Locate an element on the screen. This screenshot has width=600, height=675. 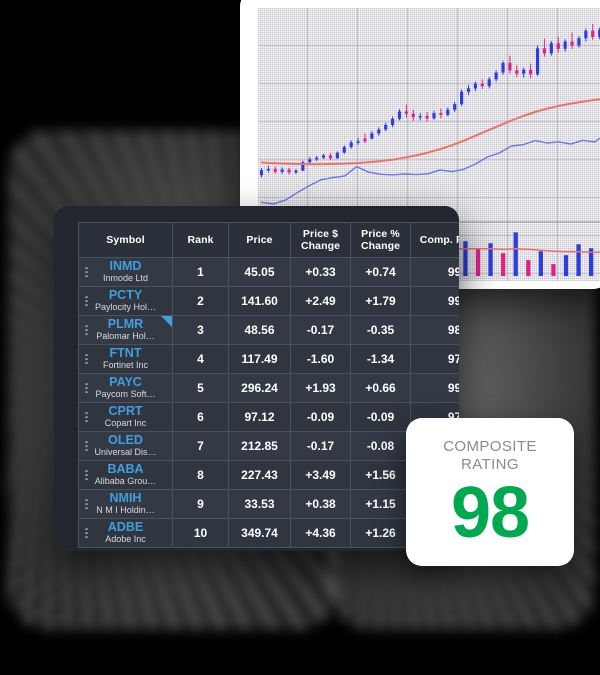
cell-symbol: INMD Inmode Ltd is located at coordinates (125, 272).